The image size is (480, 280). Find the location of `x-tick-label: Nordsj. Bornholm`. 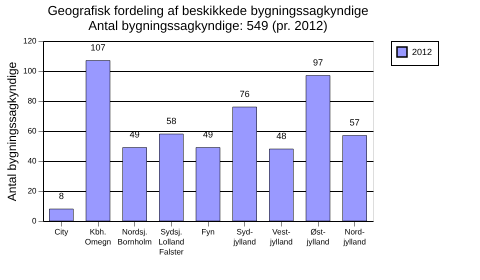

x-tick-label: Nordsj. Bornholm is located at coordinates (135, 237).